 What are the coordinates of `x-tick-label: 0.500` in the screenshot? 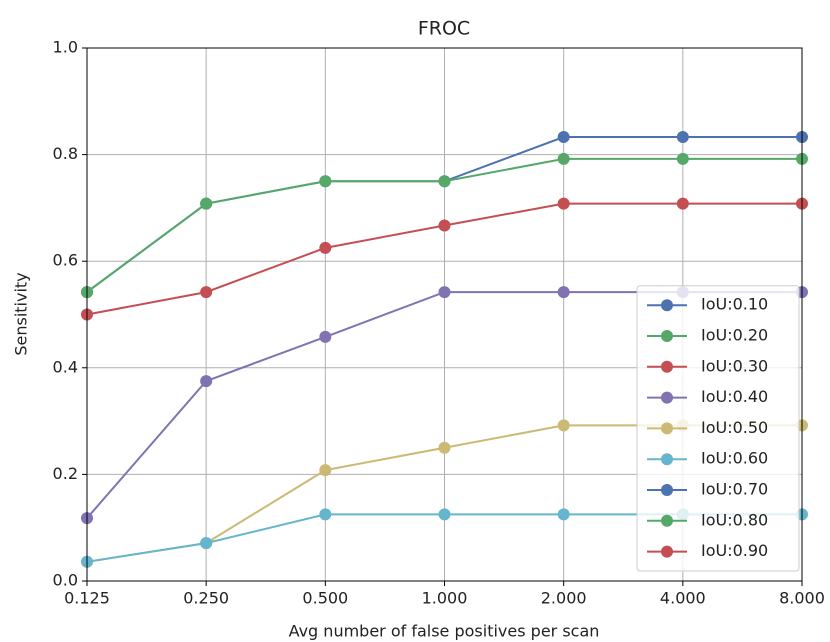 It's located at (325, 598).